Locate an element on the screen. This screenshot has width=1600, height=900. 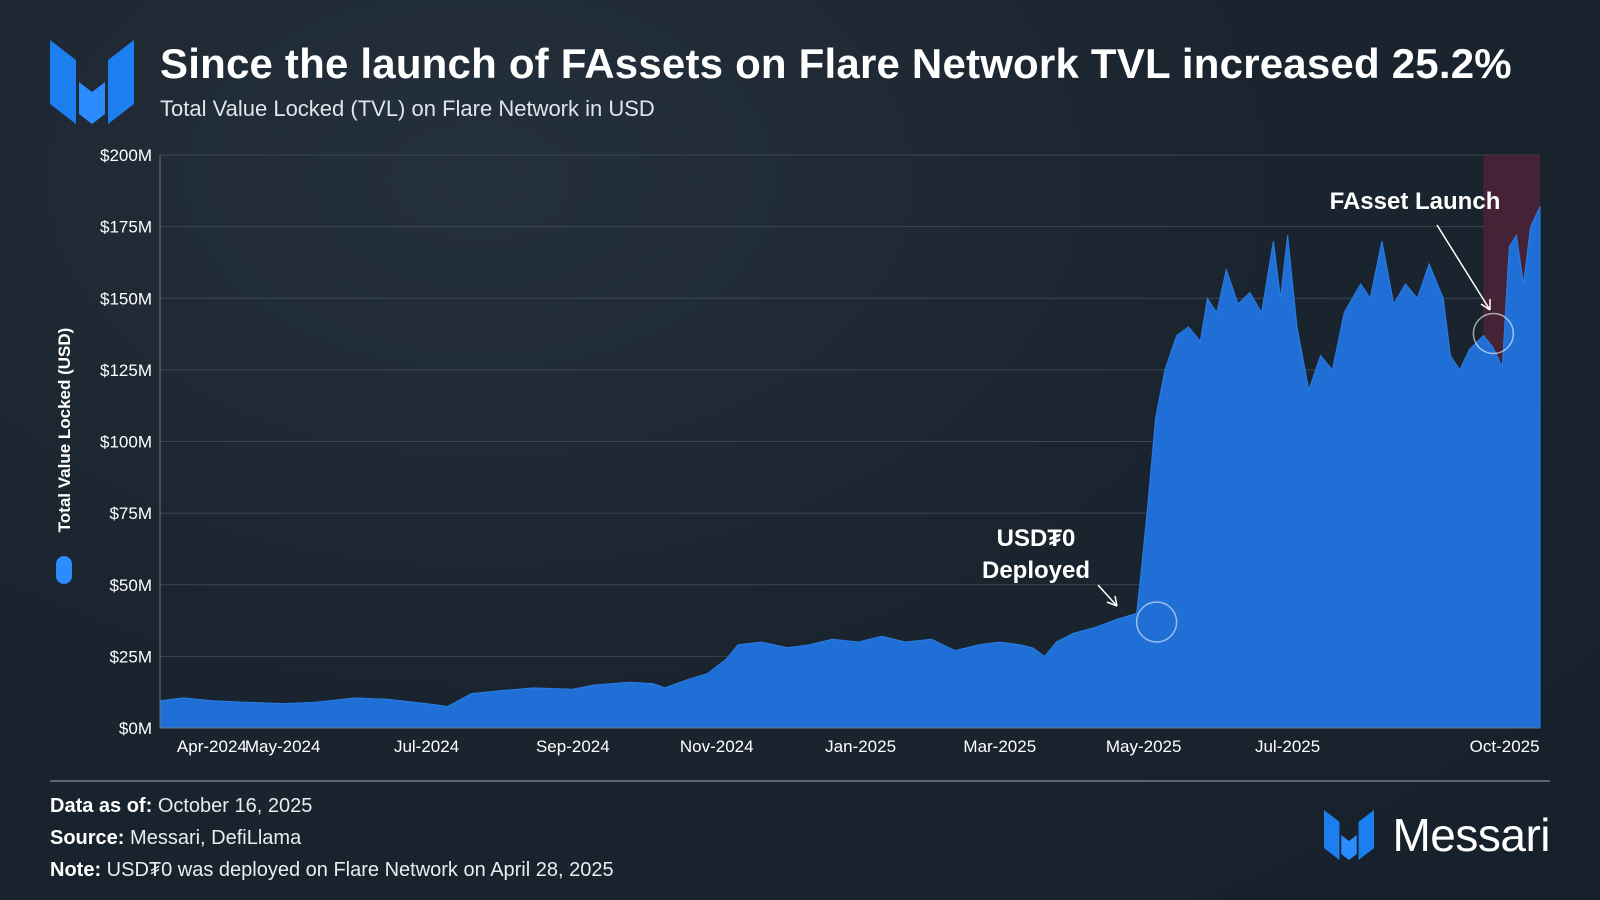
y-tick-label: $0M is located at coordinates (135, 728).